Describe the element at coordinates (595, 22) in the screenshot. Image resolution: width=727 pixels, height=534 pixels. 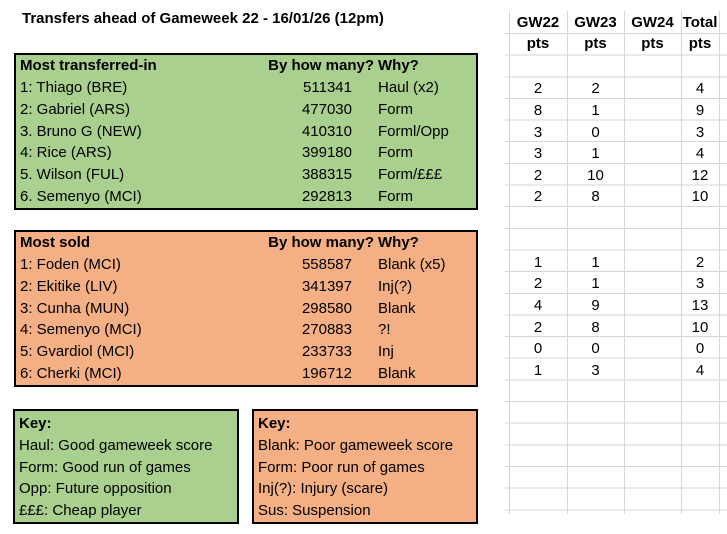
I see `col-header-gw23: GW23` at that location.